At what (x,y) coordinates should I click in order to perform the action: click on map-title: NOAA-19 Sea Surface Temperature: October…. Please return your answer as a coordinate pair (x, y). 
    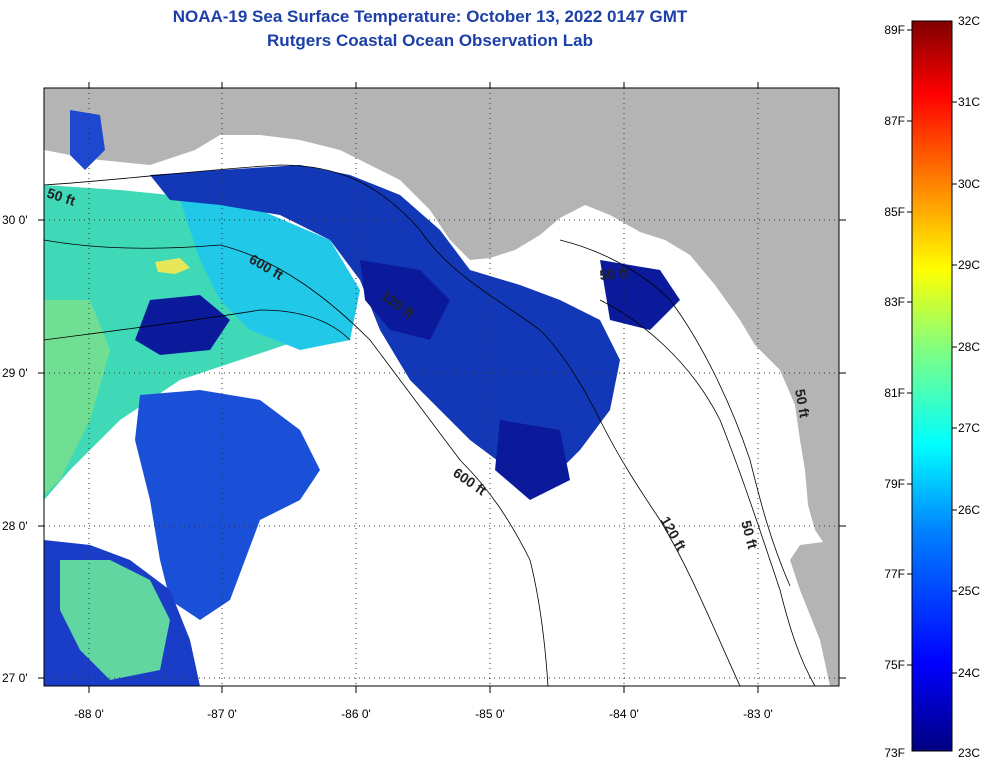
    Looking at the image, I should click on (430, 16).